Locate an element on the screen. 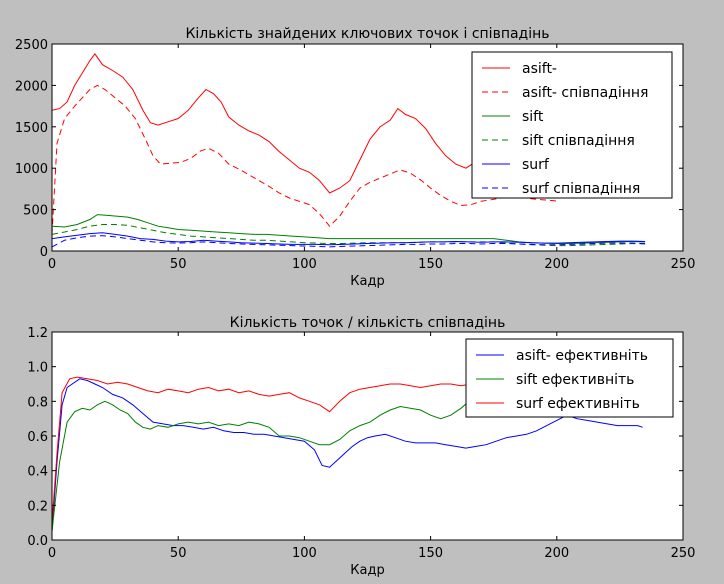 Image resolution: width=724 pixels, height=584 pixels. legend-label: asift- співпадіння is located at coordinates (585, 93).